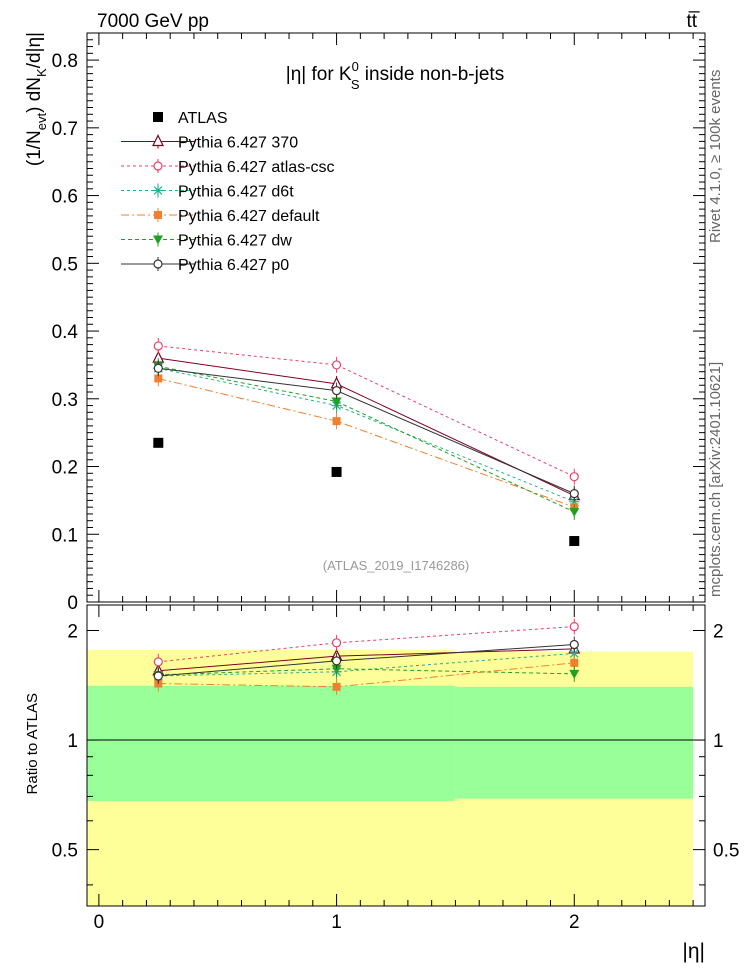  I want to click on y-tick-label-0.6: 0.6, so click(65, 197).